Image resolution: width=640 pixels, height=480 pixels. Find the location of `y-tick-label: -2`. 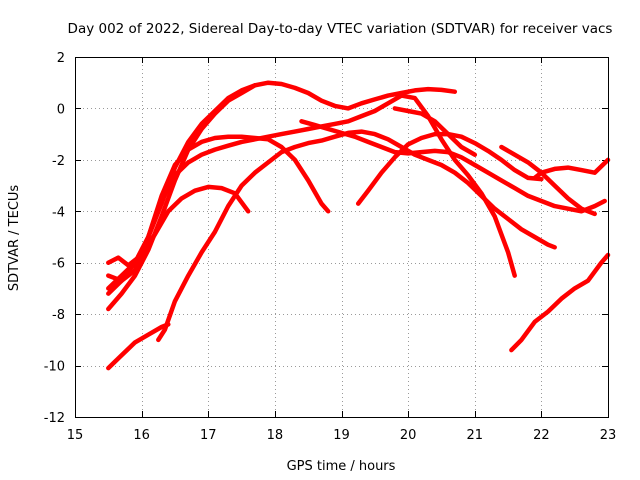

y-tick-label: -2 is located at coordinates (58, 161).